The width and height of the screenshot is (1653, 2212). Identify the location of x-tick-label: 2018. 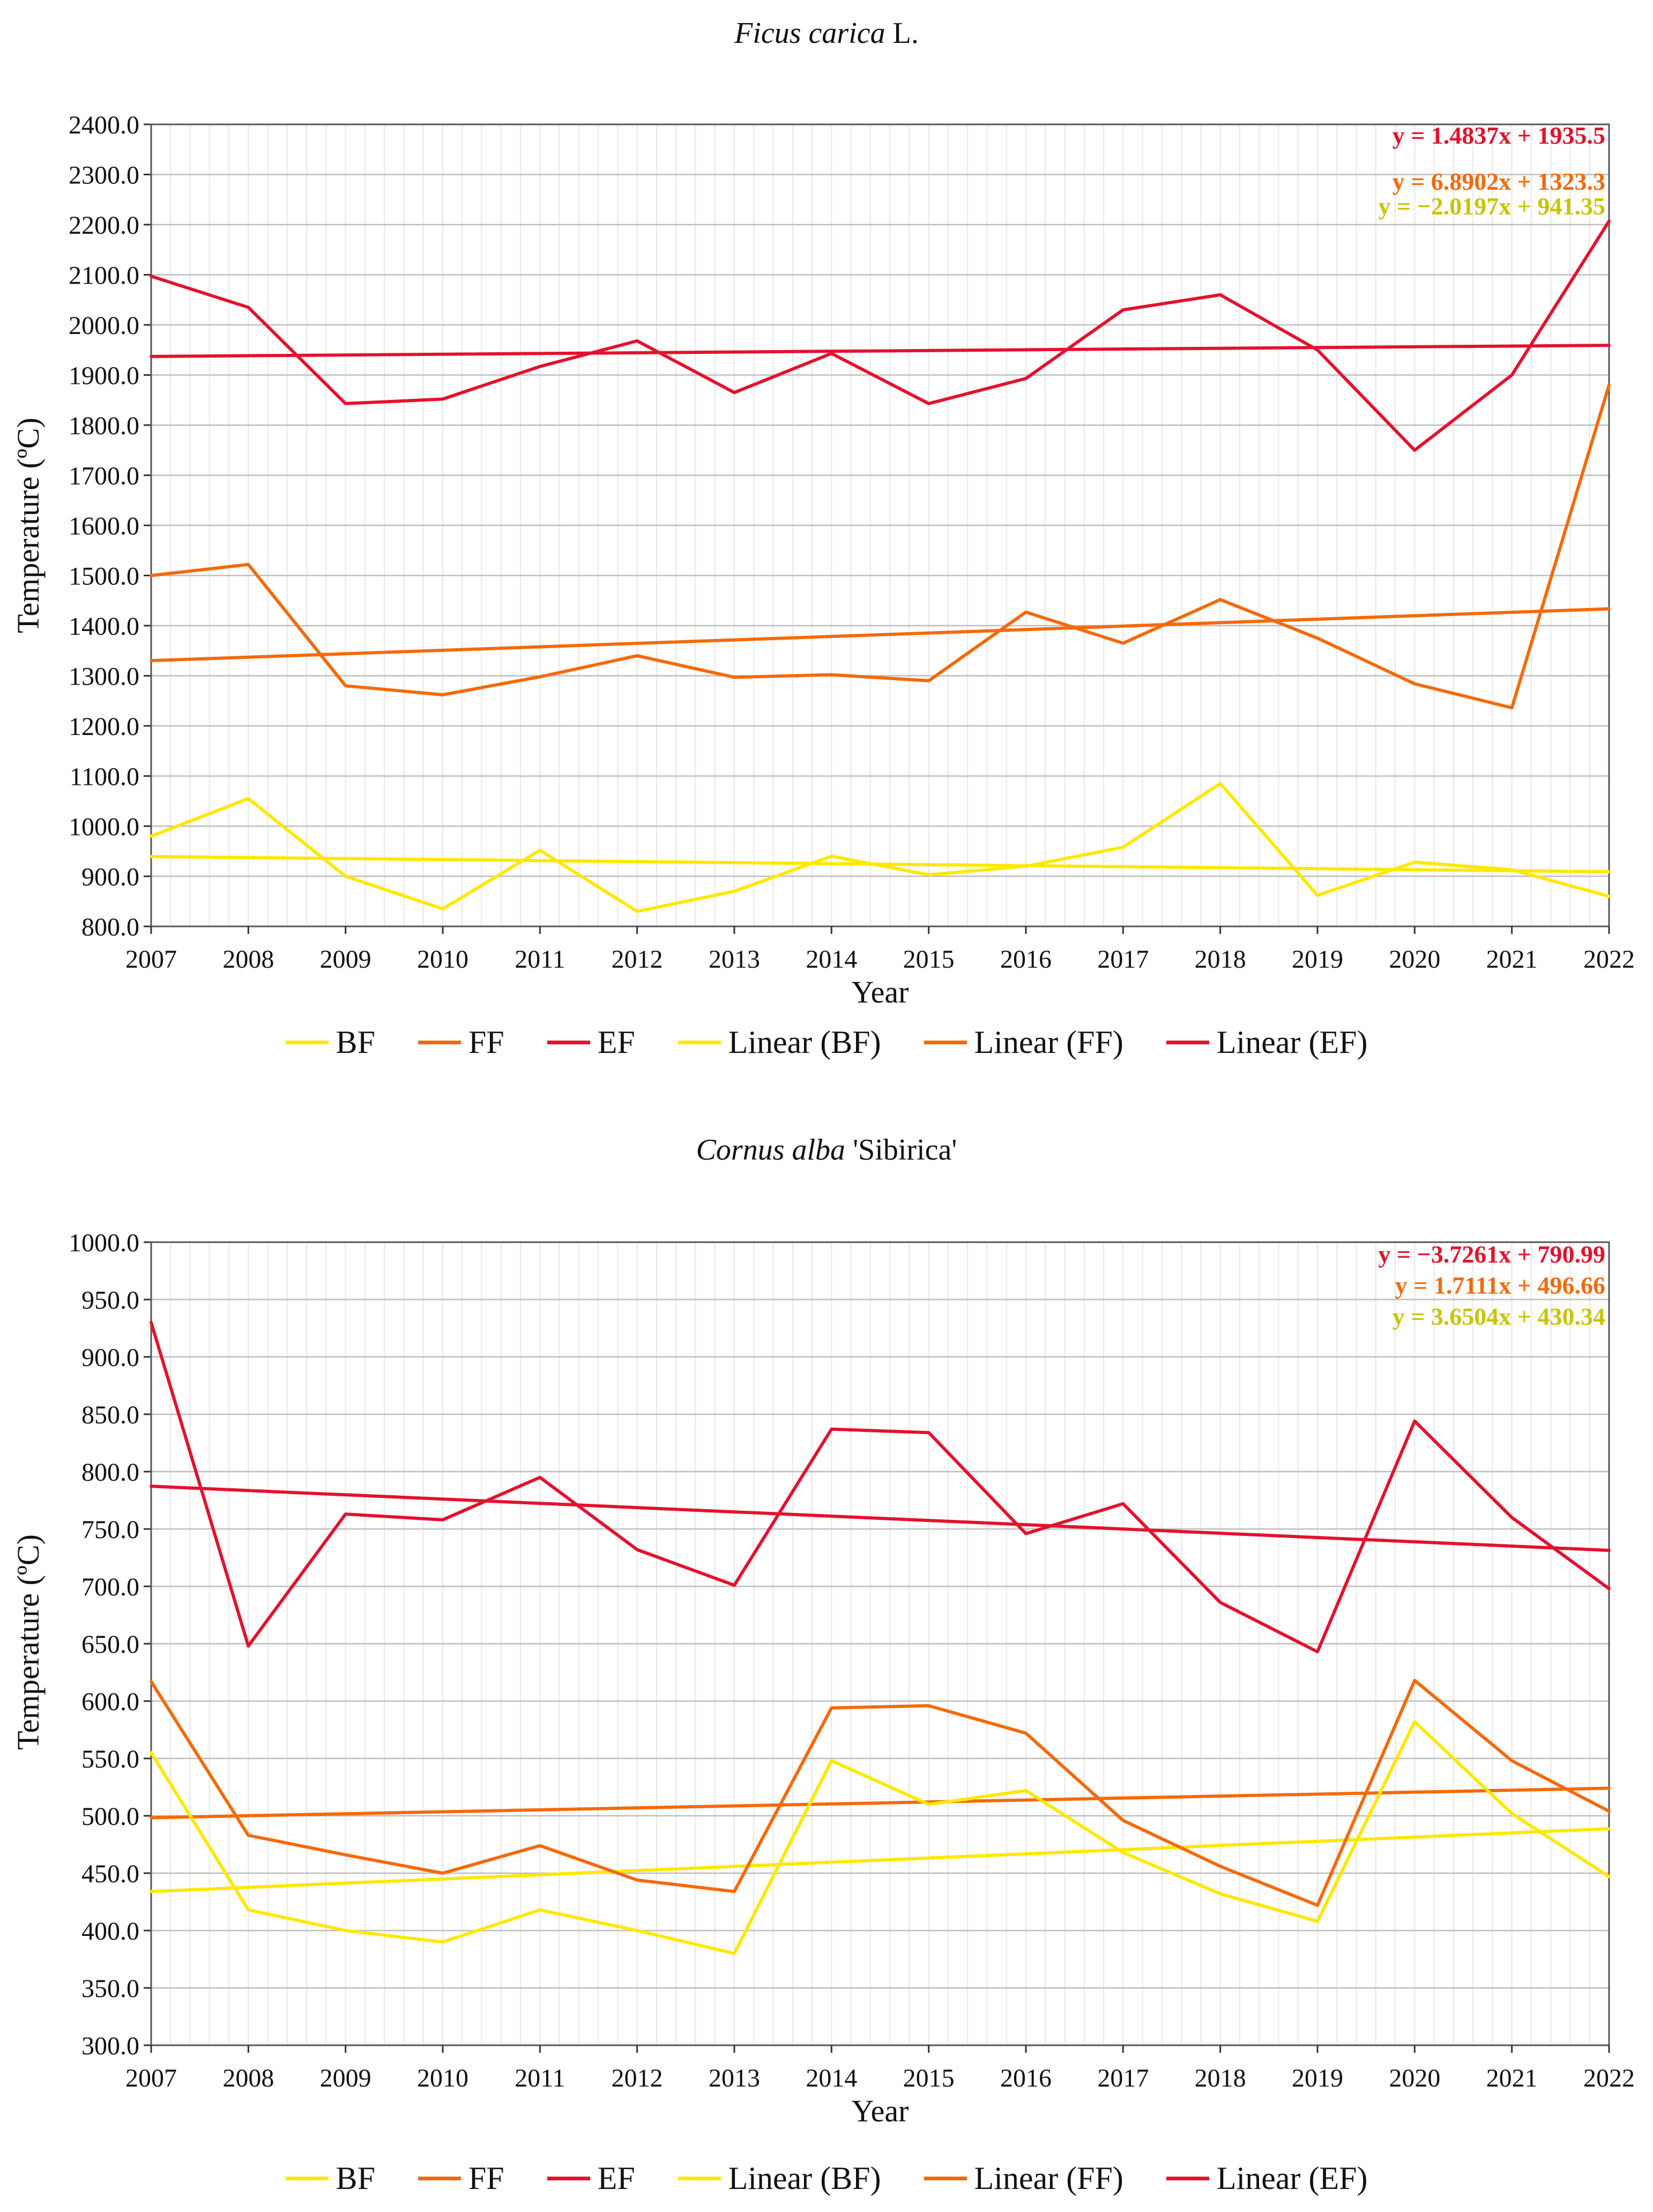
(1220, 959).